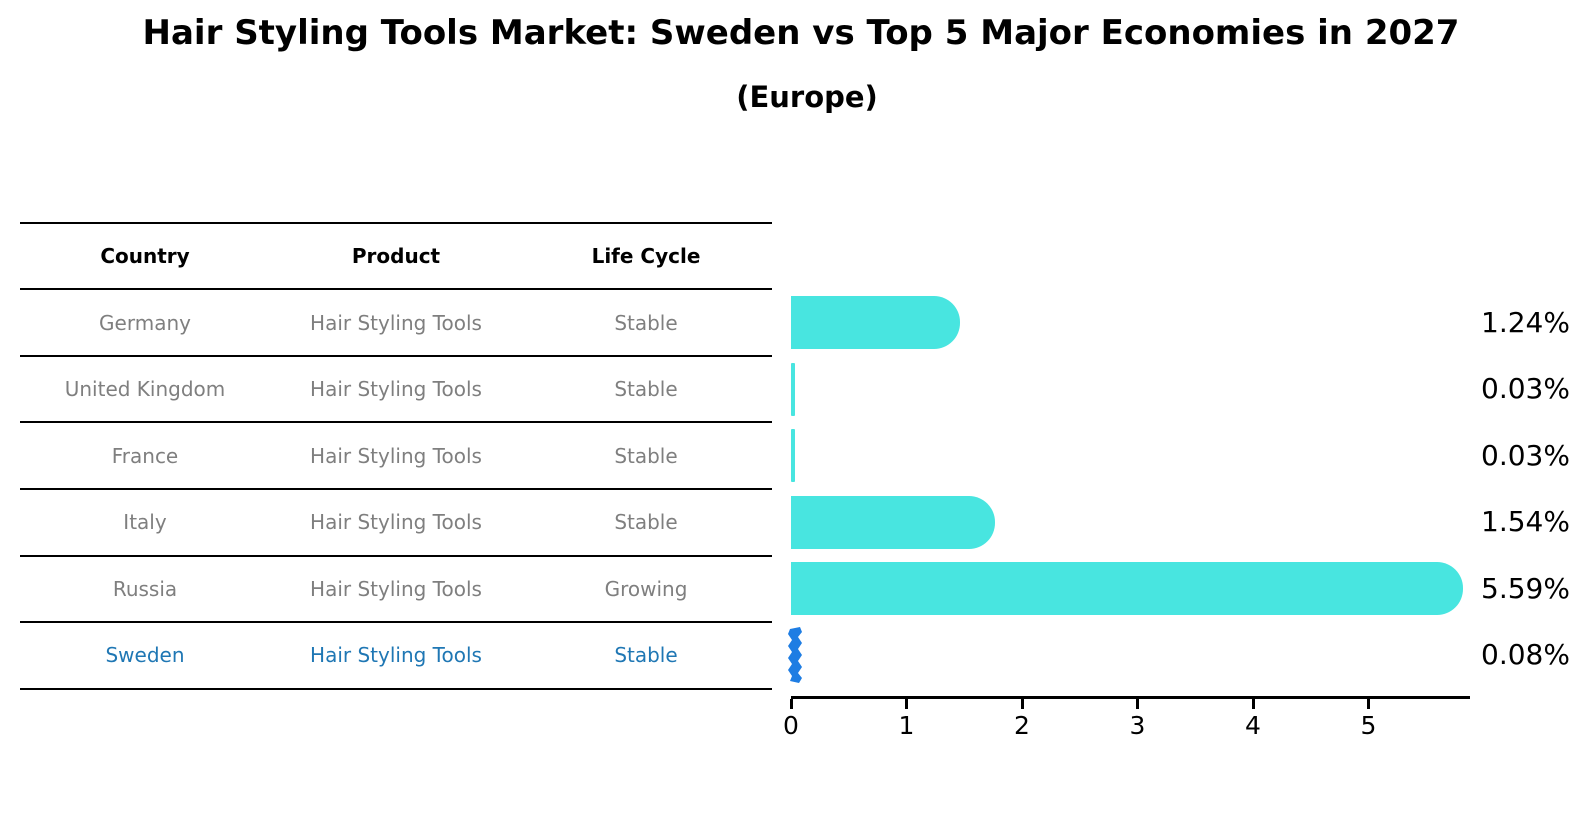  I want to click on table-cell-country: Germany, so click(145, 322).